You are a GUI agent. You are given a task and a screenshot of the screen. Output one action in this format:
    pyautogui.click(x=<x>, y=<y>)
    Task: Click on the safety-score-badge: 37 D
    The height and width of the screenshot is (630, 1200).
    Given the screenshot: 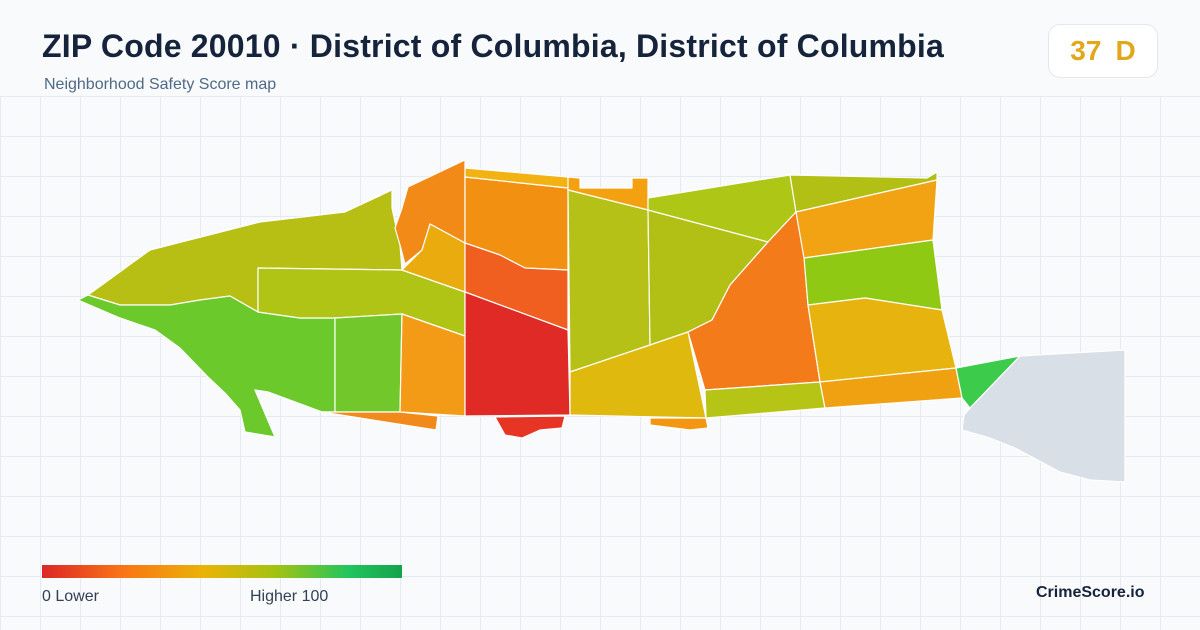 What is the action you would take?
    pyautogui.click(x=1103, y=51)
    